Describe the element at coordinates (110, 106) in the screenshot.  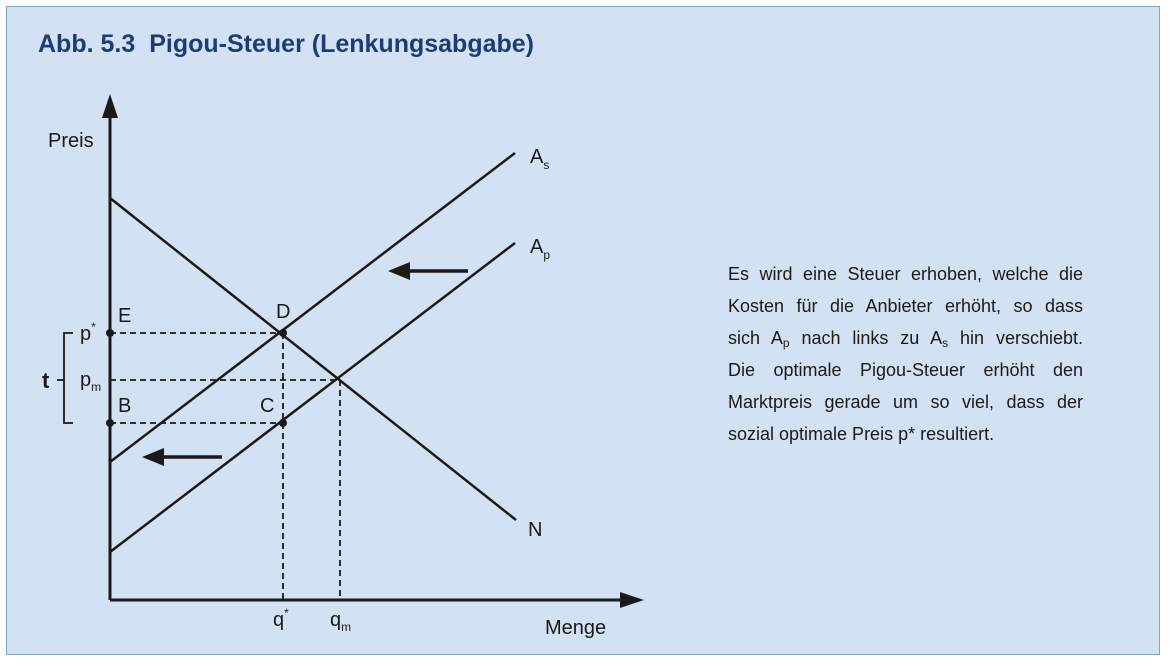
I see `y-axis-arrowhead` at that location.